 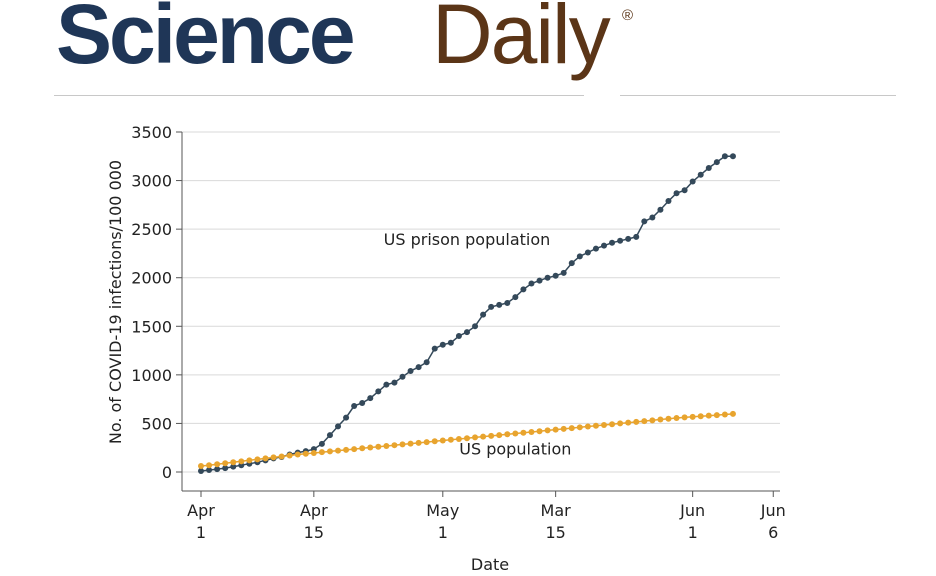 What do you see at coordinates (515, 449) in the screenshot?
I see `series-label-1: US population` at bounding box center [515, 449].